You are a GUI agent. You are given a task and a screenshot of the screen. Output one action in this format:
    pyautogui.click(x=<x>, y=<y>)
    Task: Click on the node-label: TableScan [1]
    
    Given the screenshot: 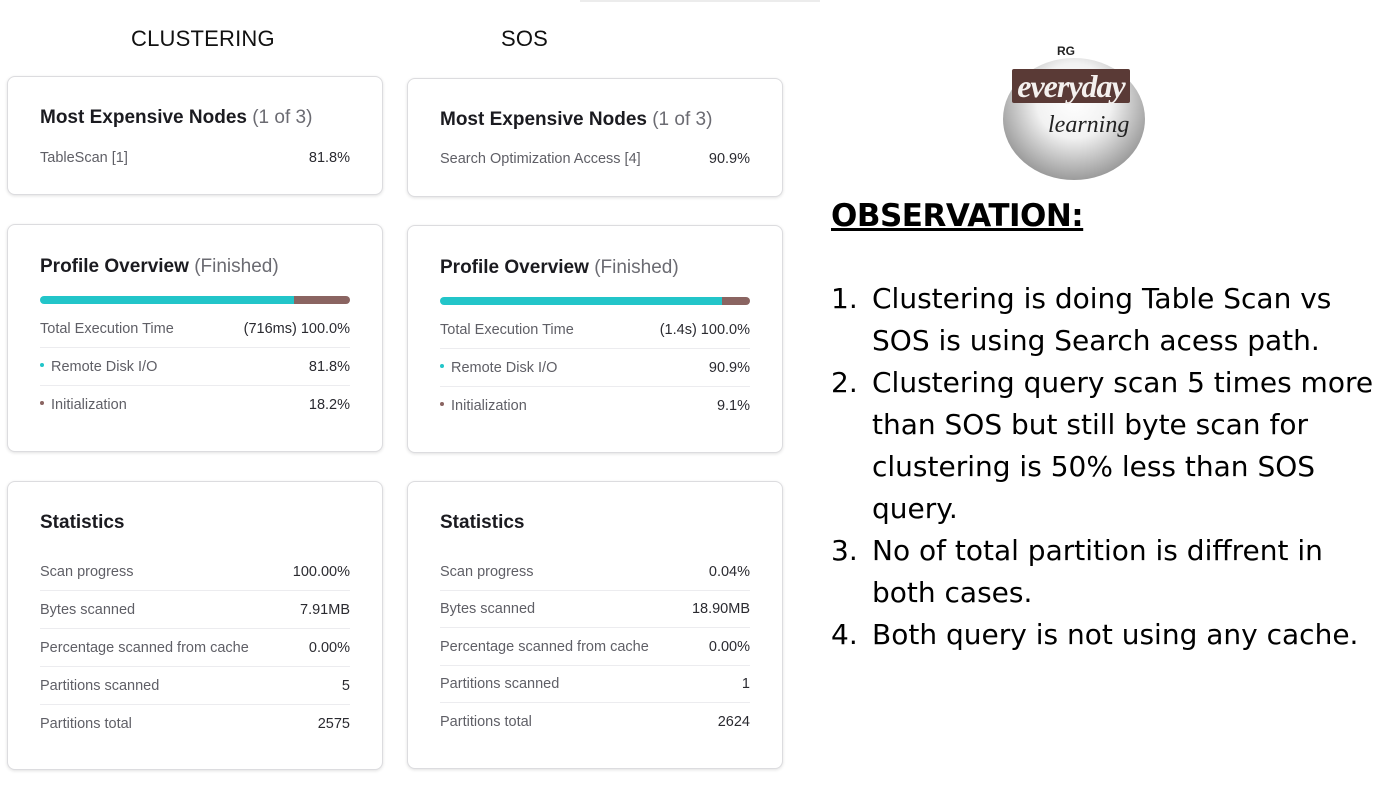 What is the action you would take?
    pyautogui.click(x=84, y=158)
    